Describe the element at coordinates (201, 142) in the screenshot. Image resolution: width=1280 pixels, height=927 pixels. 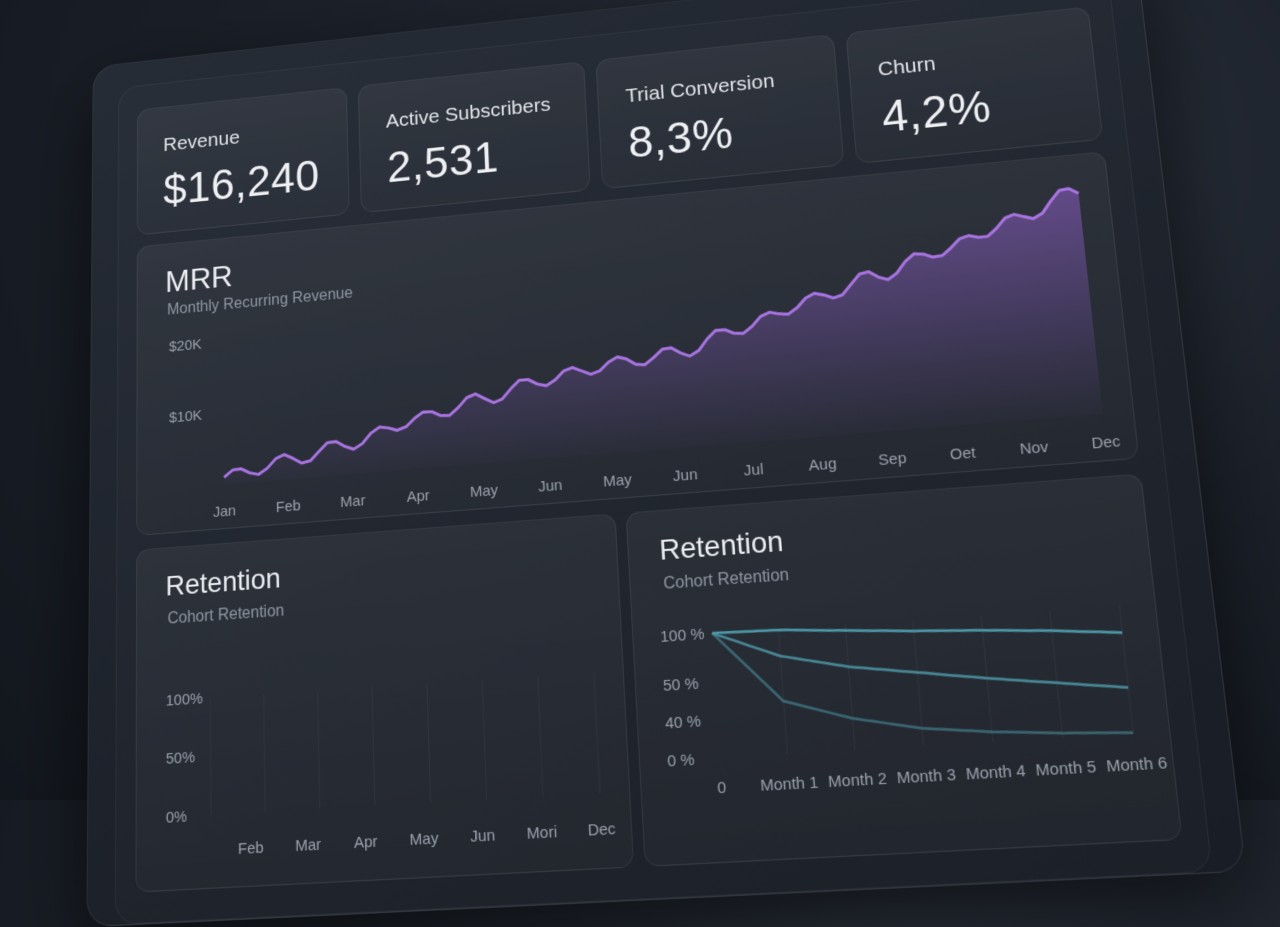
I see `kpi-label: Revenue` at that location.